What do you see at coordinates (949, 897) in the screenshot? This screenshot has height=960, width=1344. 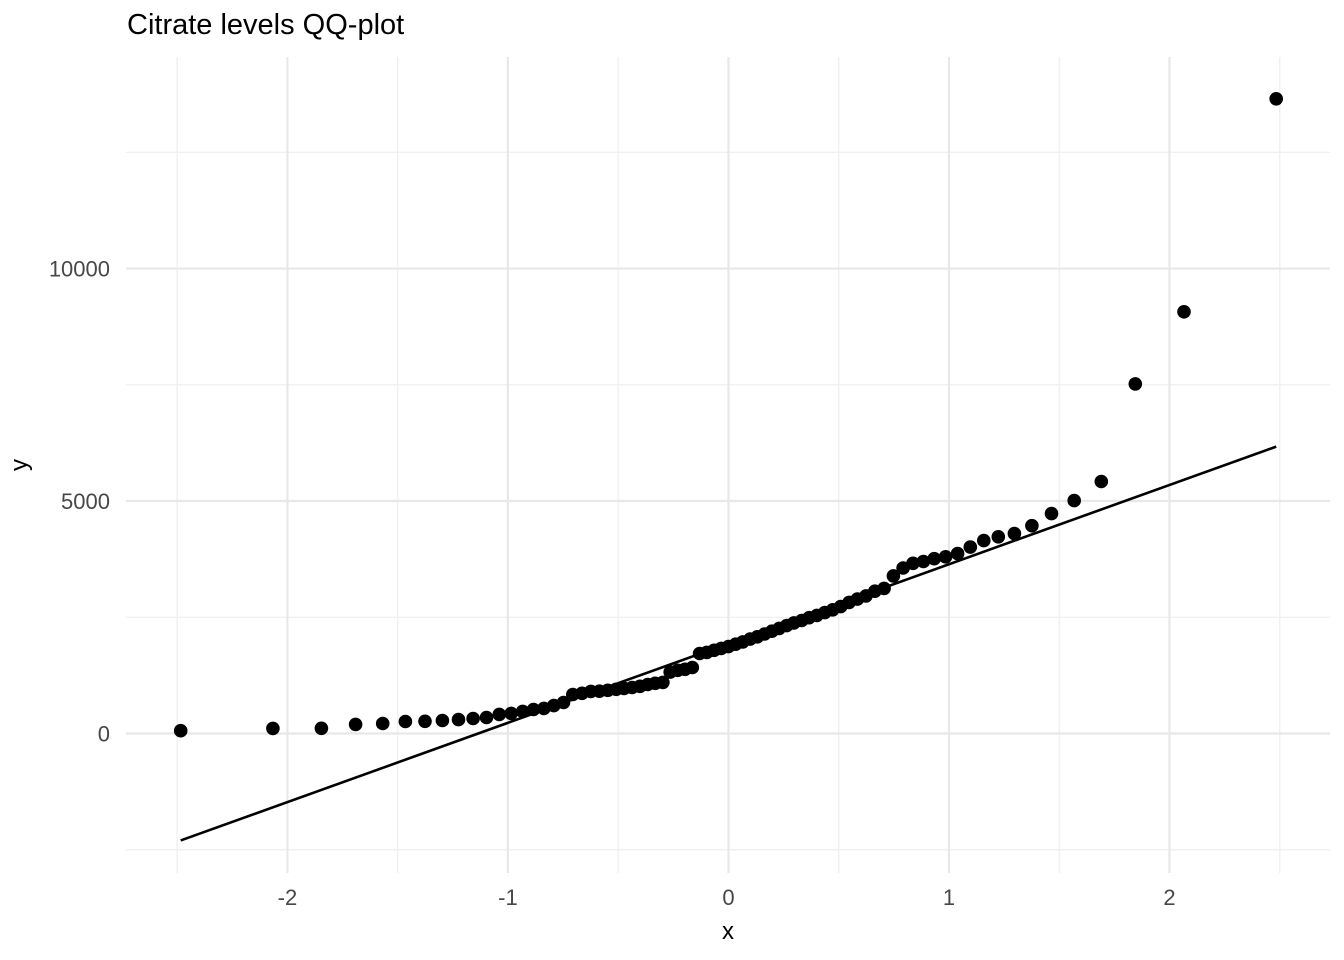 I see `x-tick-label: 1` at bounding box center [949, 897].